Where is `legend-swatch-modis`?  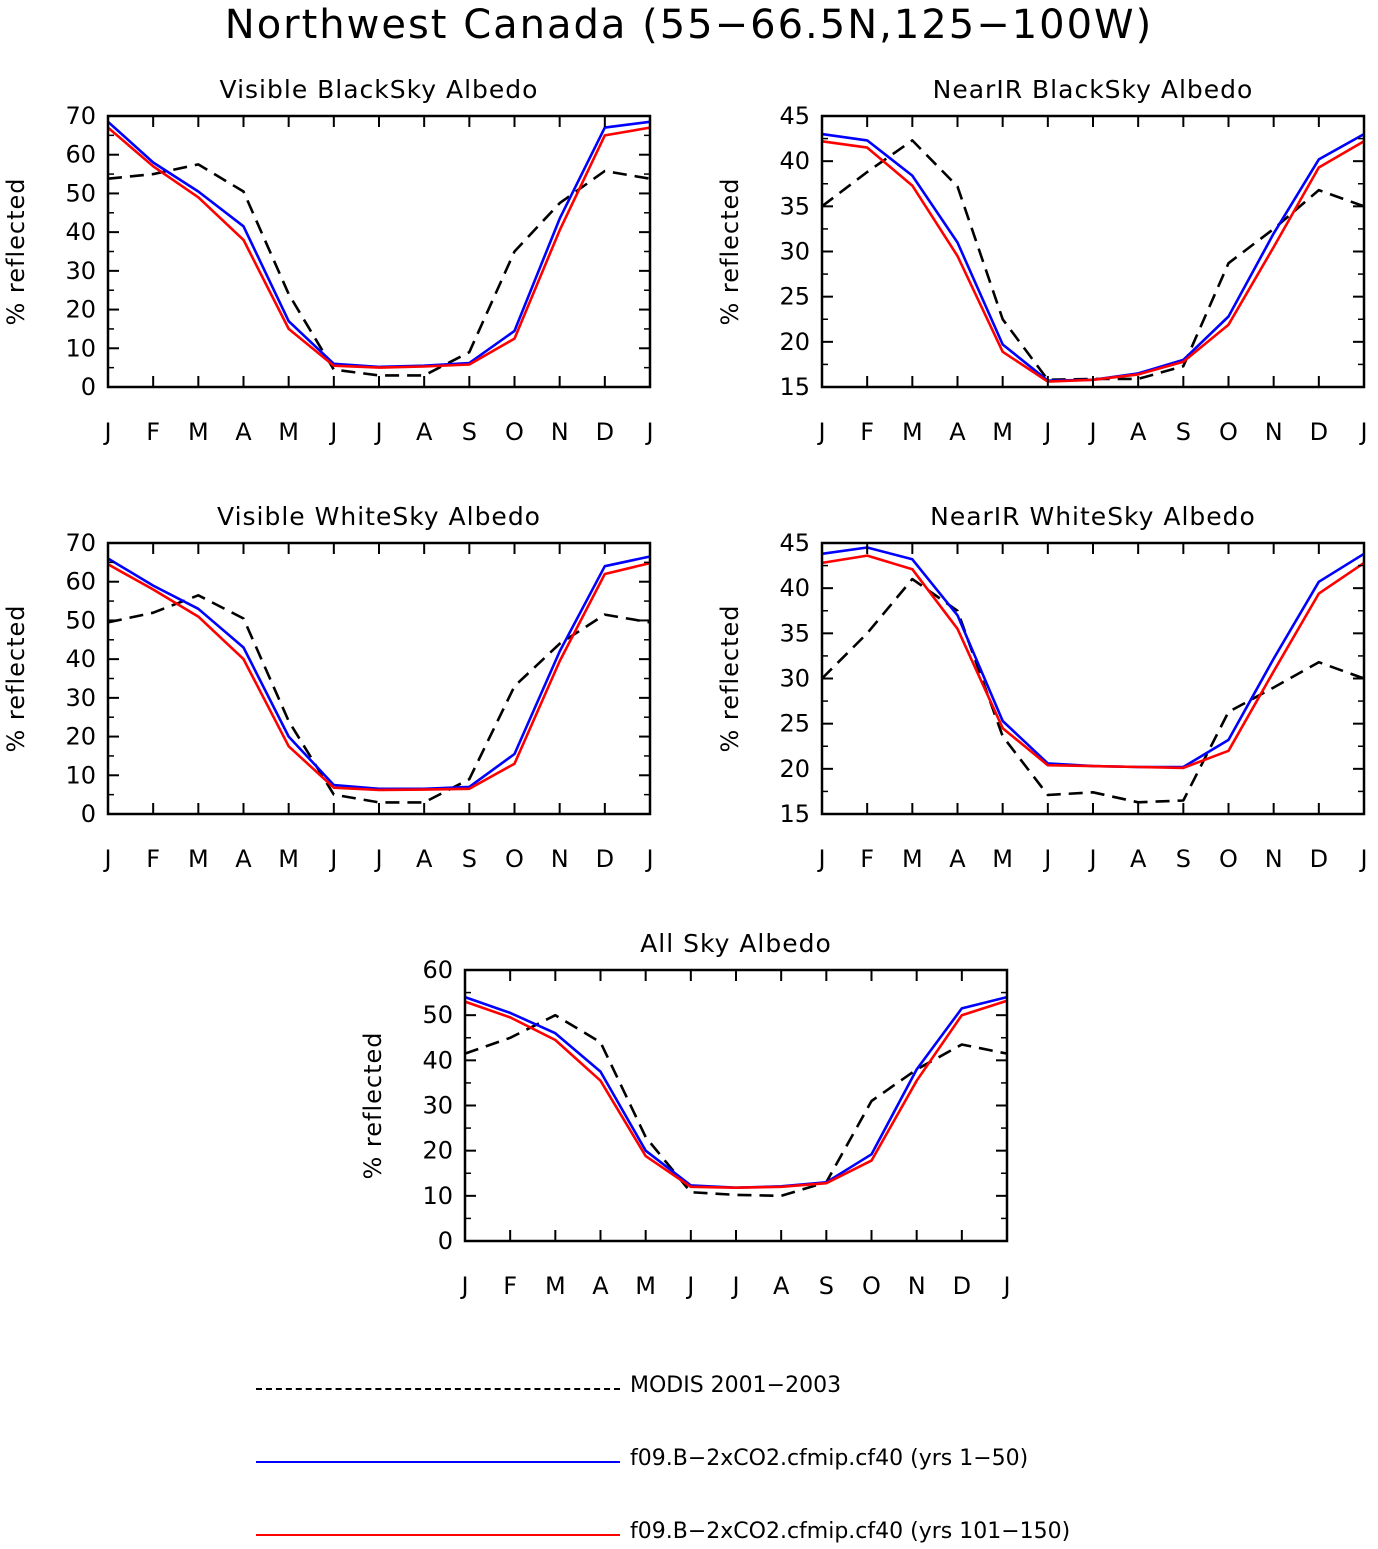
legend-swatch-modis is located at coordinates (438, 1389).